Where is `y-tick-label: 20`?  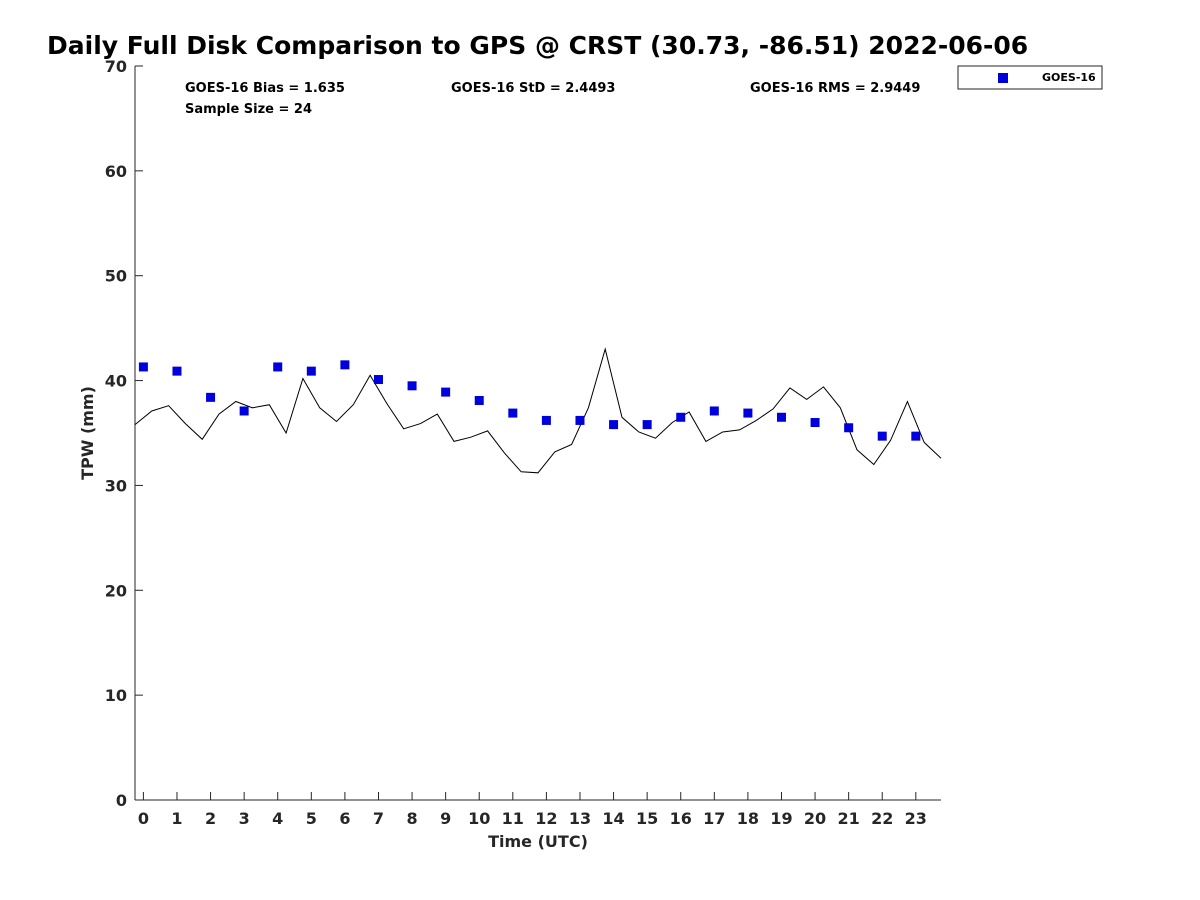 y-tick-label: 20 is located at coordinates (116, 590).